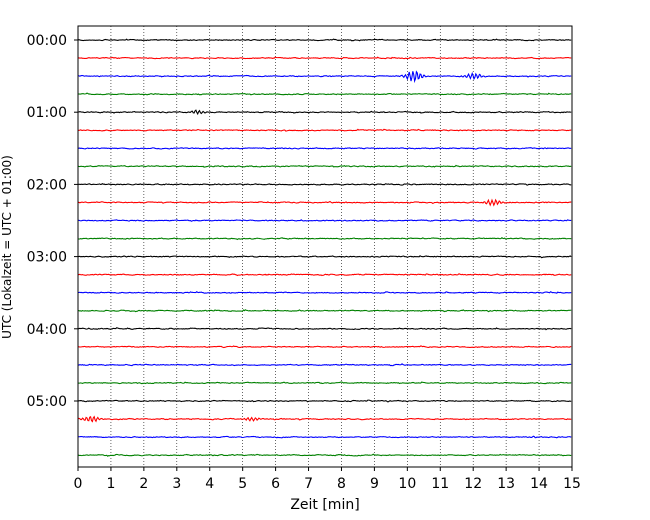 The image size is (650, 520). What do you see at coordinates (47, 330) in the screenshot?
I see `y-tick-label-4: 04:00` at bounding box center [47, 330].